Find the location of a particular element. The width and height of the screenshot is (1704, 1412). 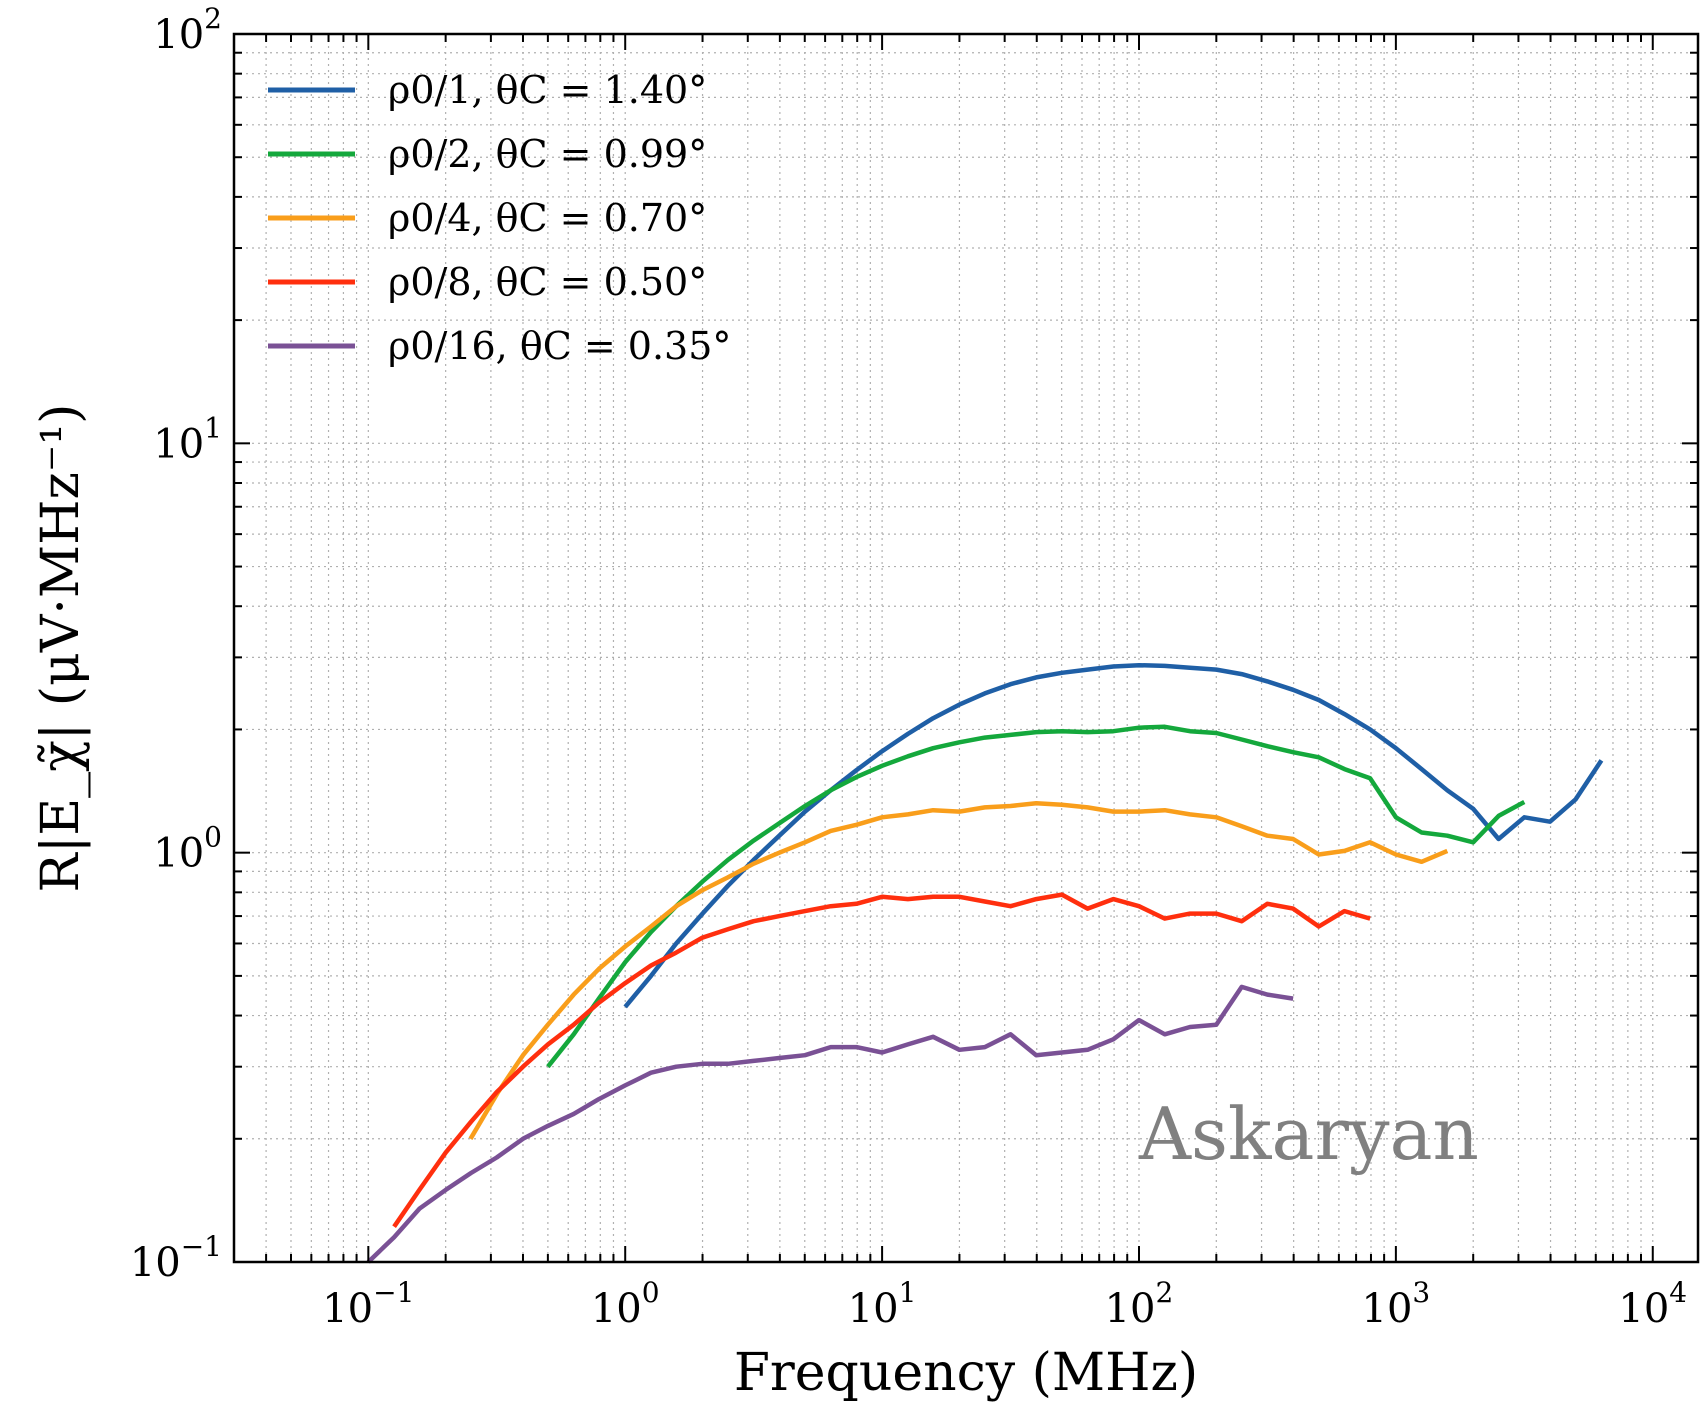

y-tick-label: 10⁻¹ is located at coordinates (176, 1258).